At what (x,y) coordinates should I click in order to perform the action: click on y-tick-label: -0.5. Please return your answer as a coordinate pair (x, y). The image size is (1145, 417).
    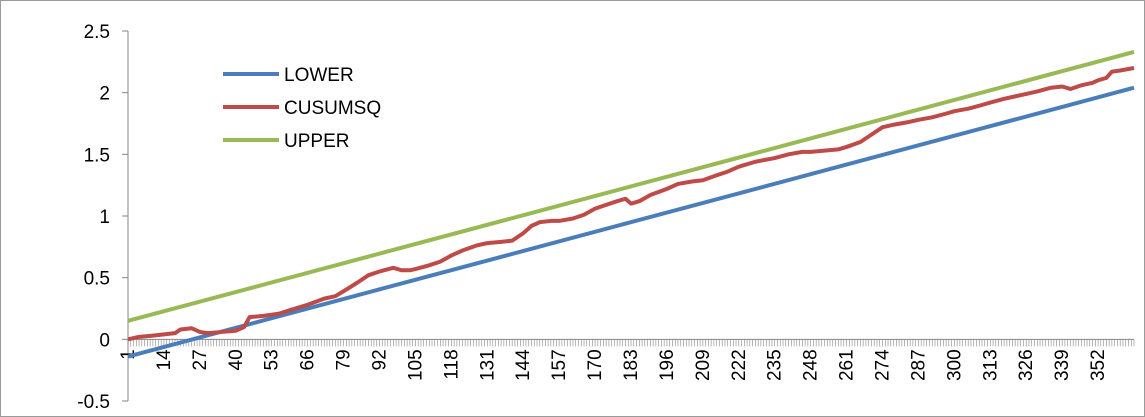
    Looking at the image, I should click on (93, 402).